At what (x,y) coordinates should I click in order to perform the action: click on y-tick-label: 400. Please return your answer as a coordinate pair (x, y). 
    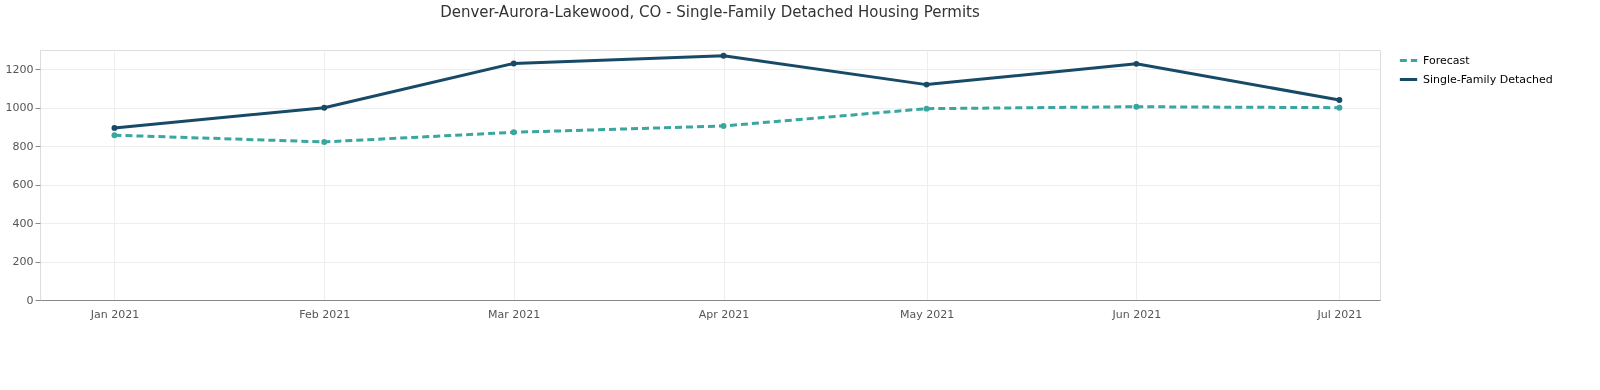
    Looking at the image, I should click on (23, 223).